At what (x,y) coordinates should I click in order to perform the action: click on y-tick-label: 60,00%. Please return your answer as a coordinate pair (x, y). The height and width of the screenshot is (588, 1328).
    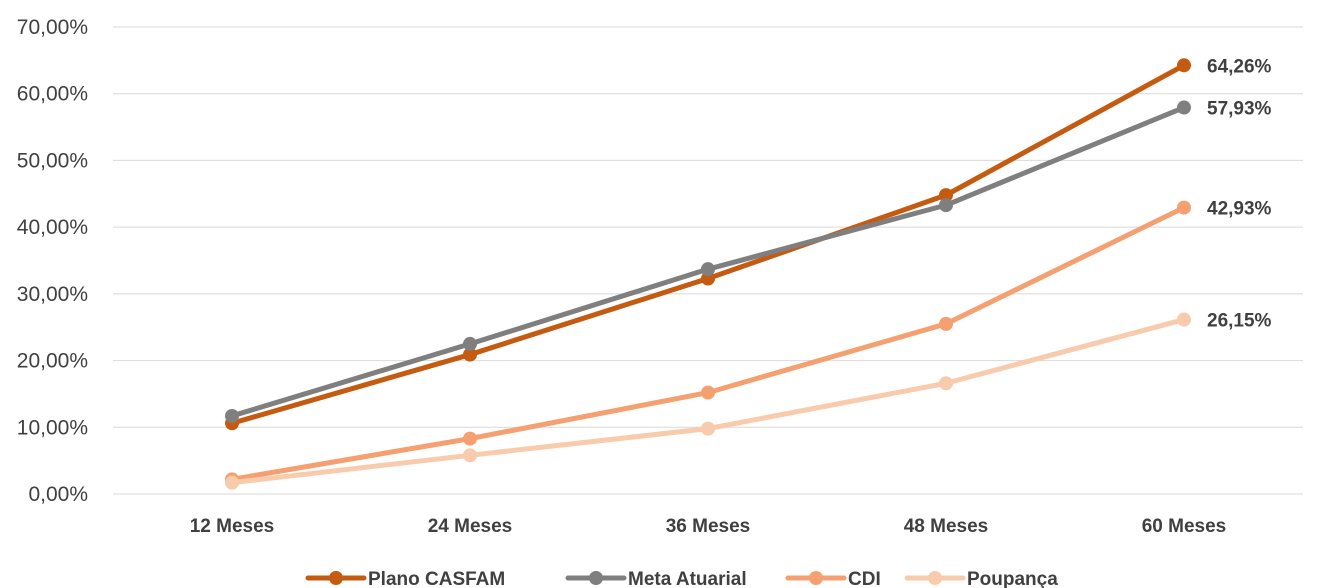
    Looking at the image, I should click on (52, 94).